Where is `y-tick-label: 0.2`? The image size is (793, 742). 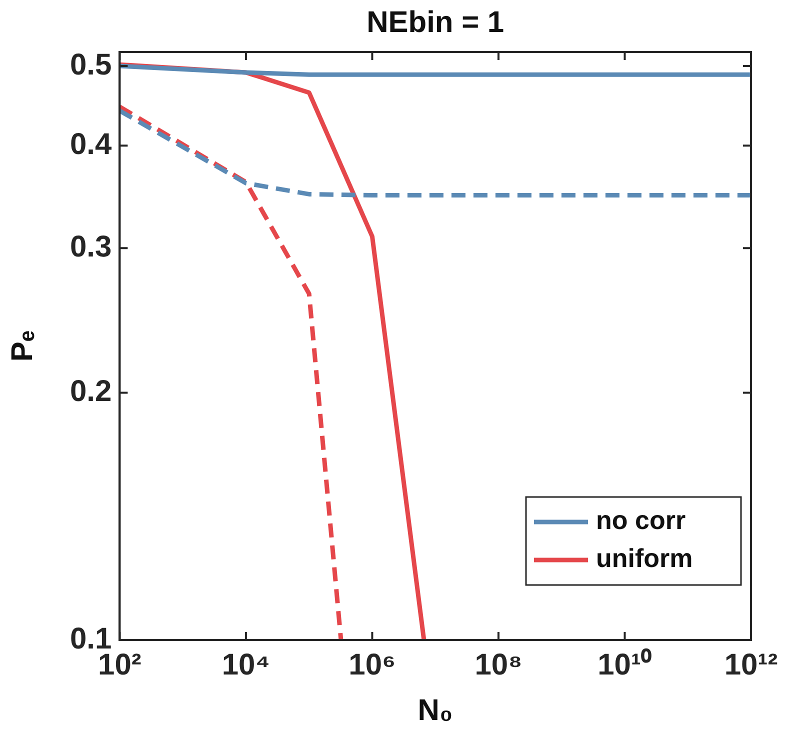
y-tick-label: 0.2 is located at coordinates (91, 391).